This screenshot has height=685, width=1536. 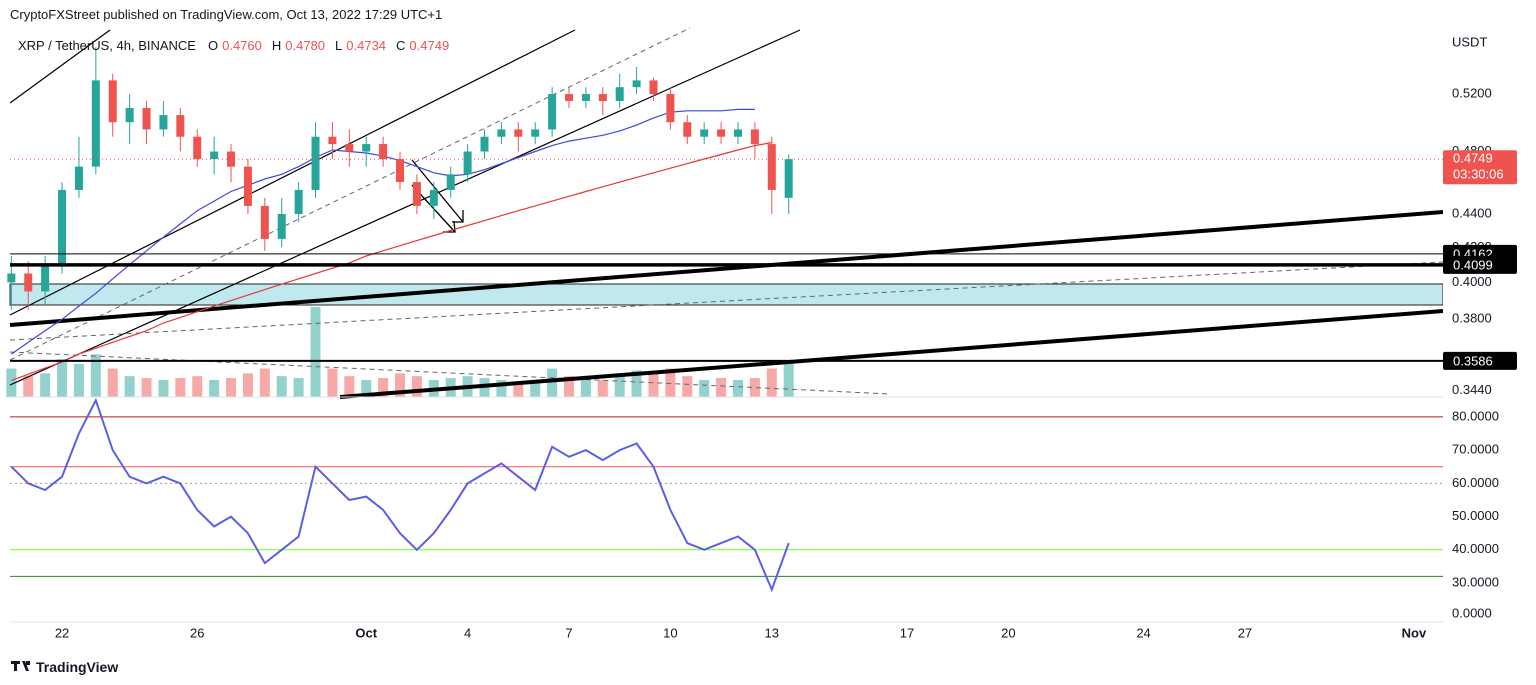 I want to click on price-badge-label: 0.3586, so click(x=1473, y=360).